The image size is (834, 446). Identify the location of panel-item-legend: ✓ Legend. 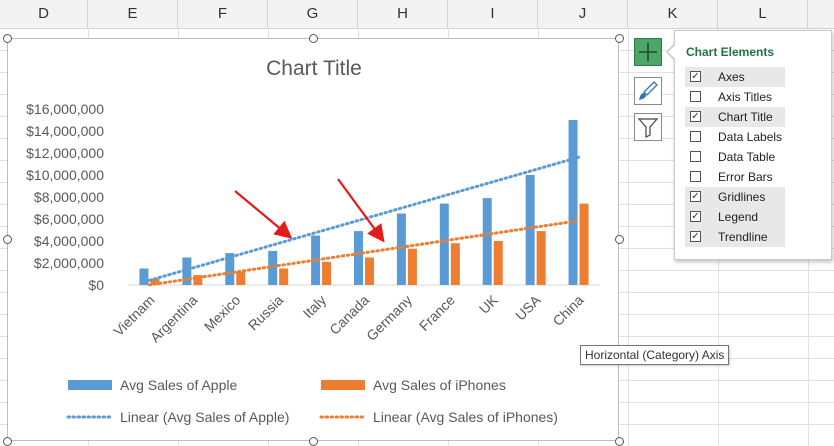
(735, 217).